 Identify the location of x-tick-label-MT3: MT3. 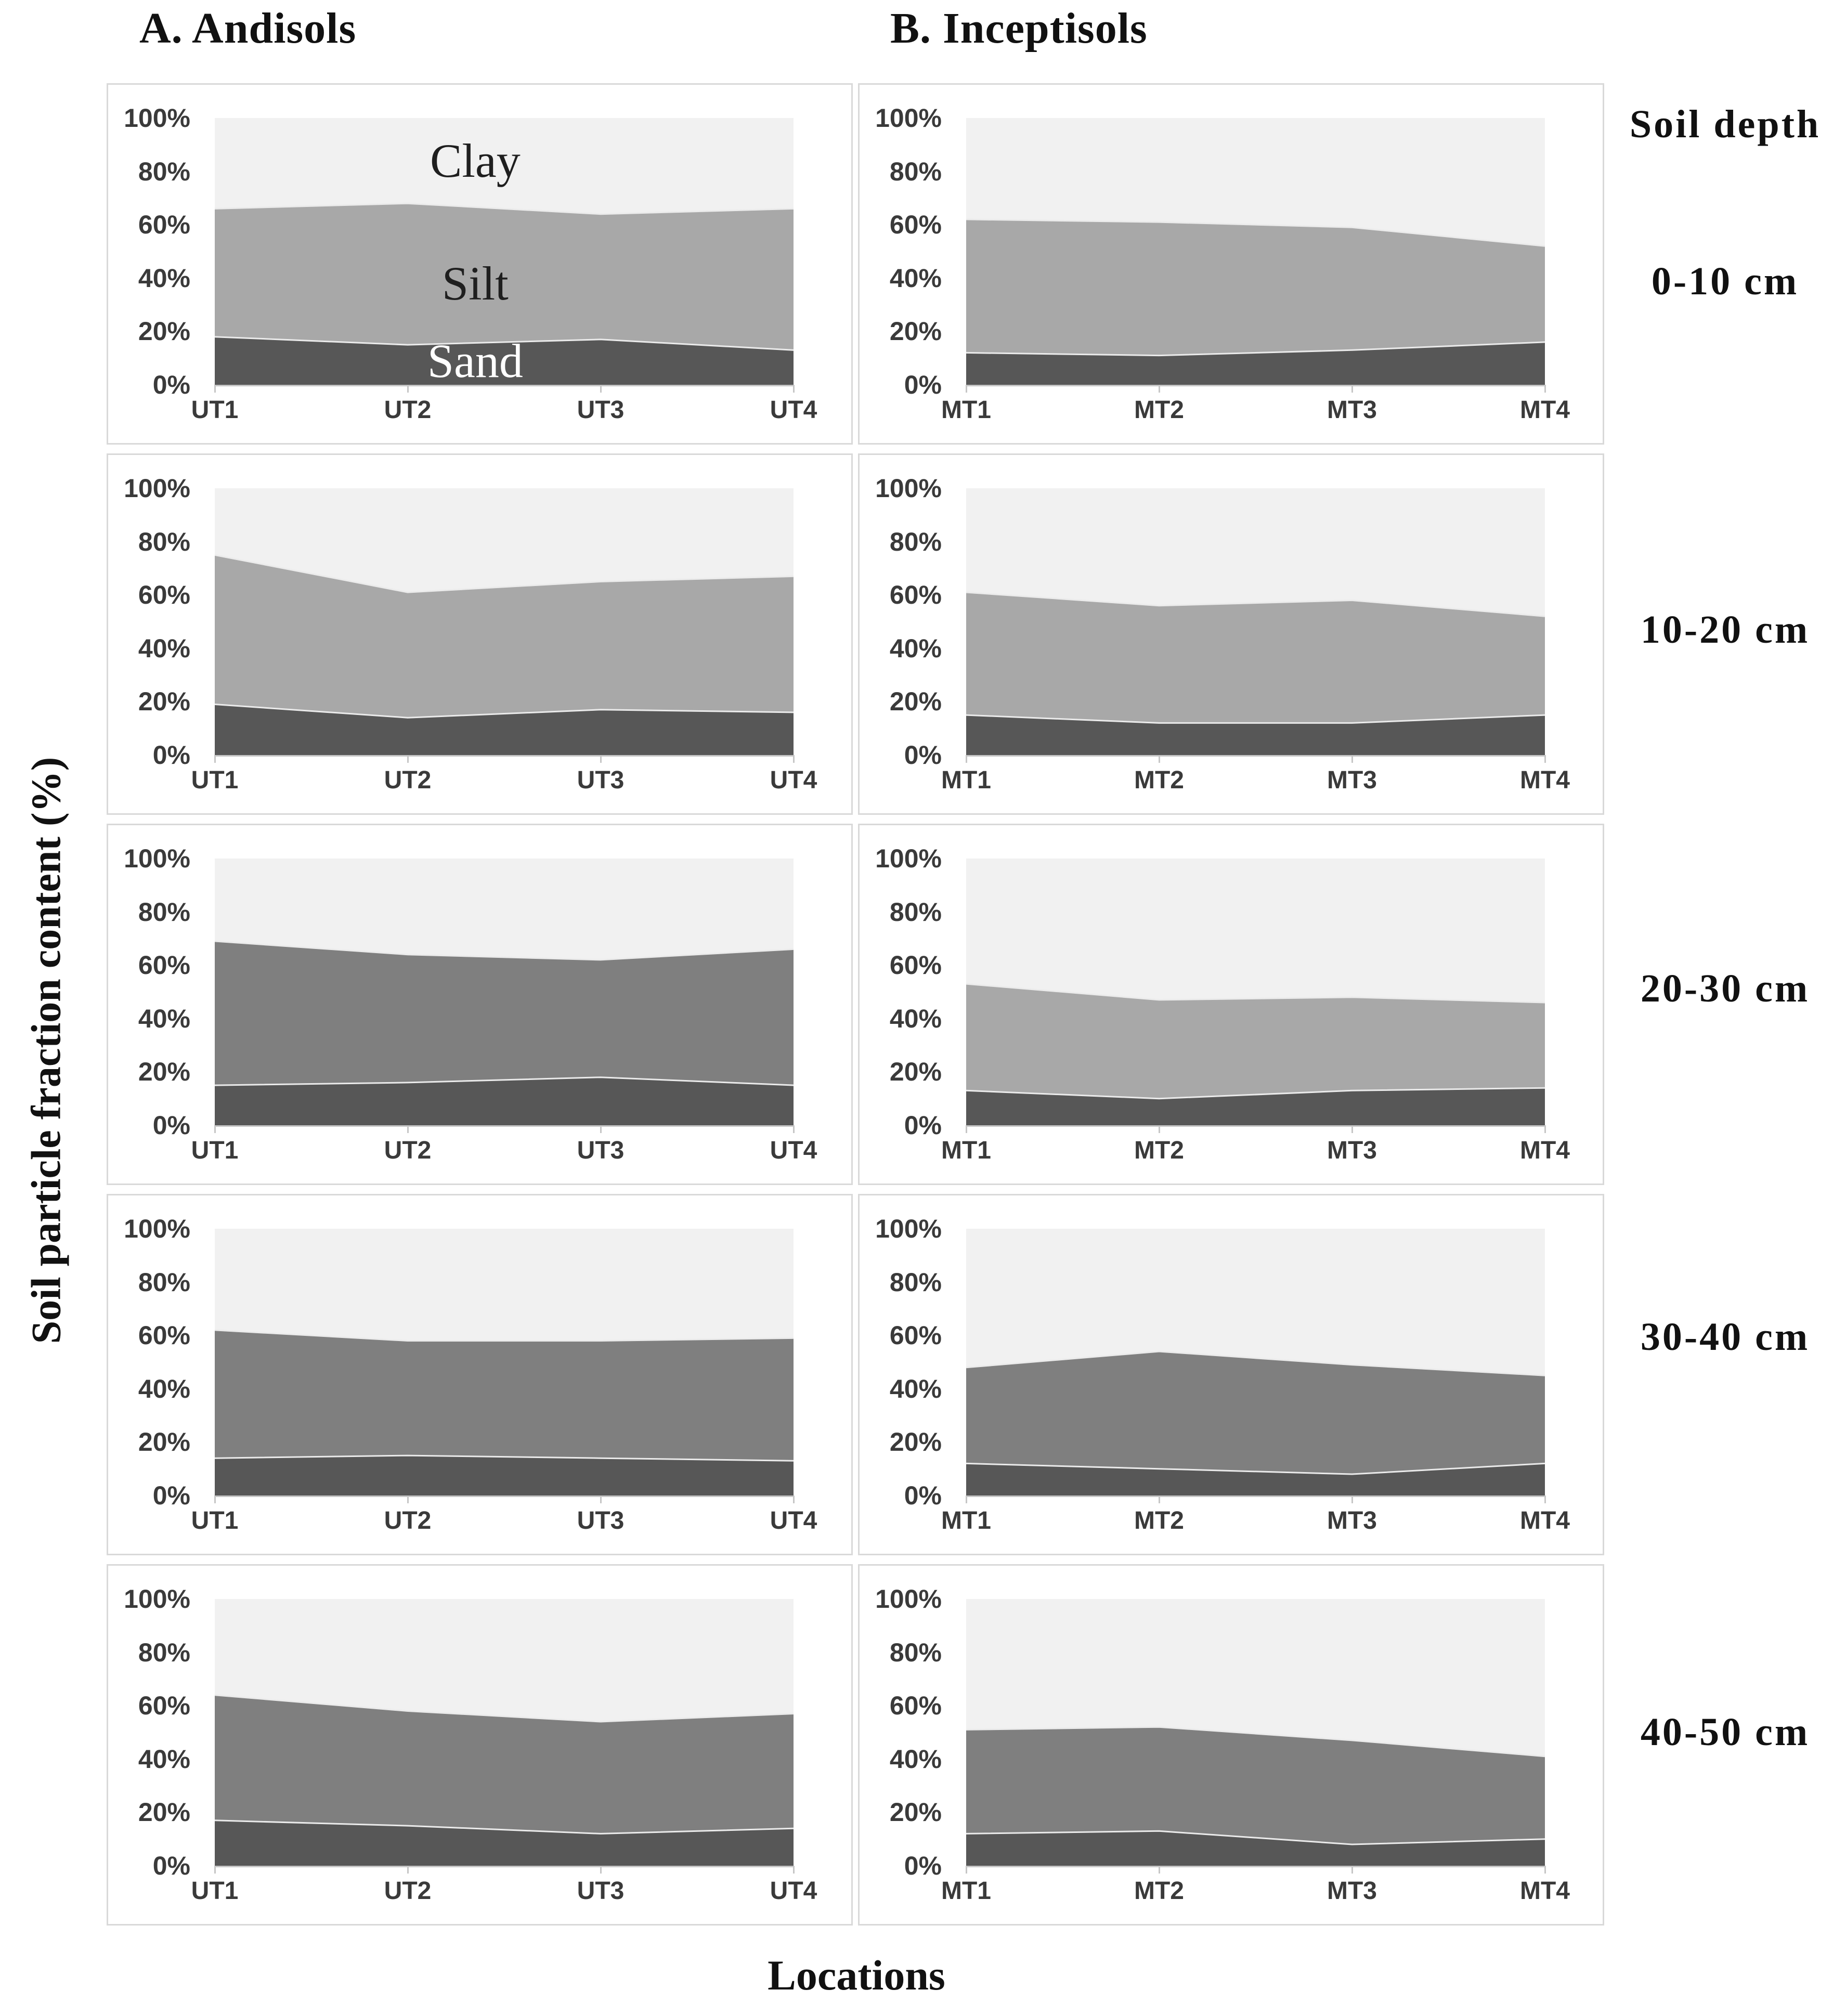
(1352, 1520).